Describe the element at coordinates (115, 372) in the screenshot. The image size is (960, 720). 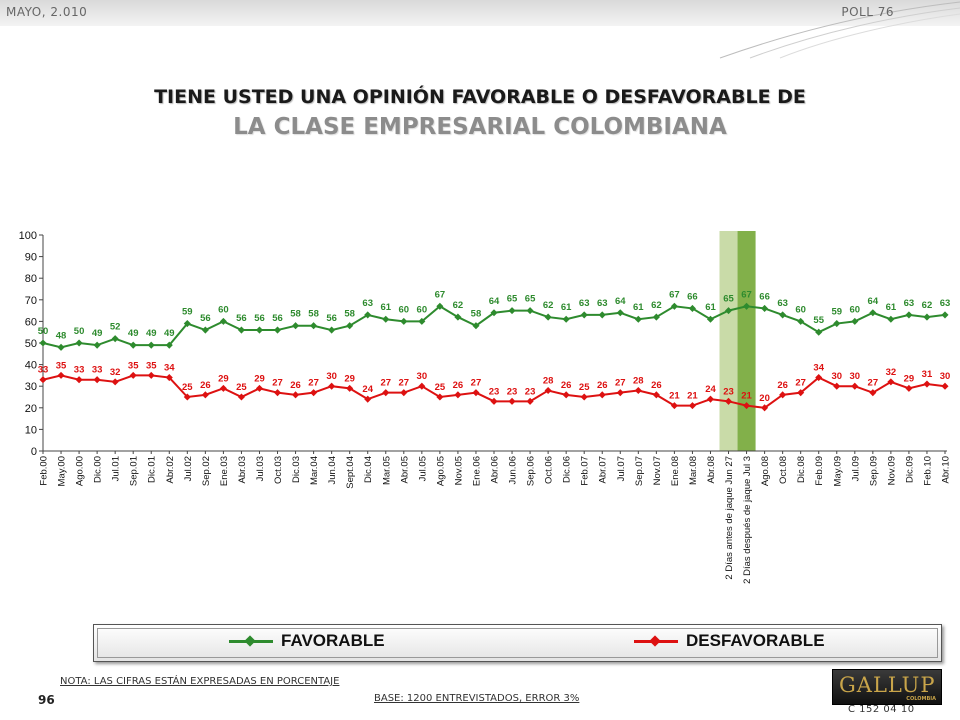
I see `data-label-desfavorable: 32` at that location.